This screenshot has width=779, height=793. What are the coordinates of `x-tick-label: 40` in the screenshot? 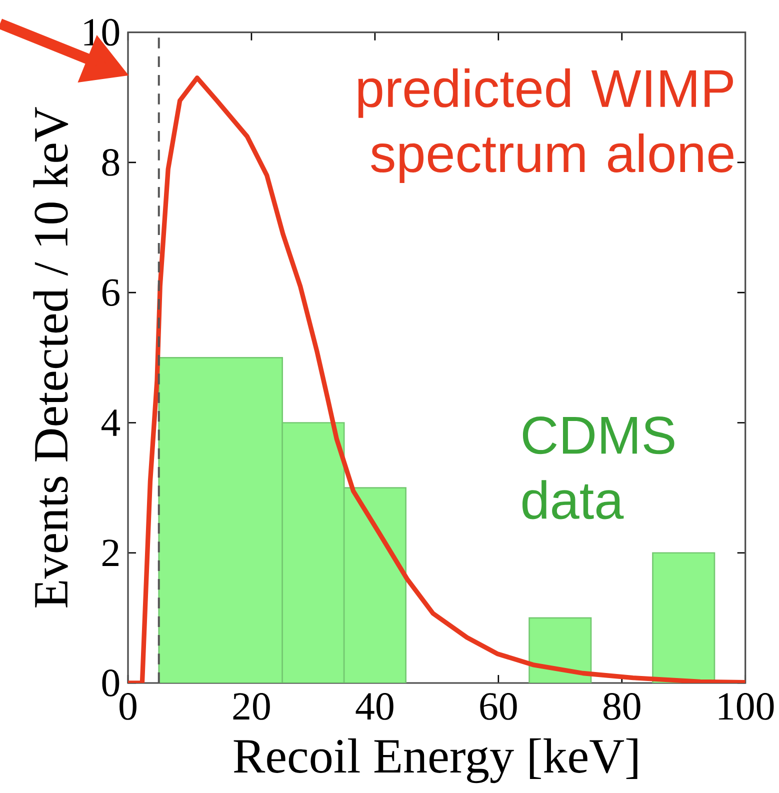 It's located at (375, 706).